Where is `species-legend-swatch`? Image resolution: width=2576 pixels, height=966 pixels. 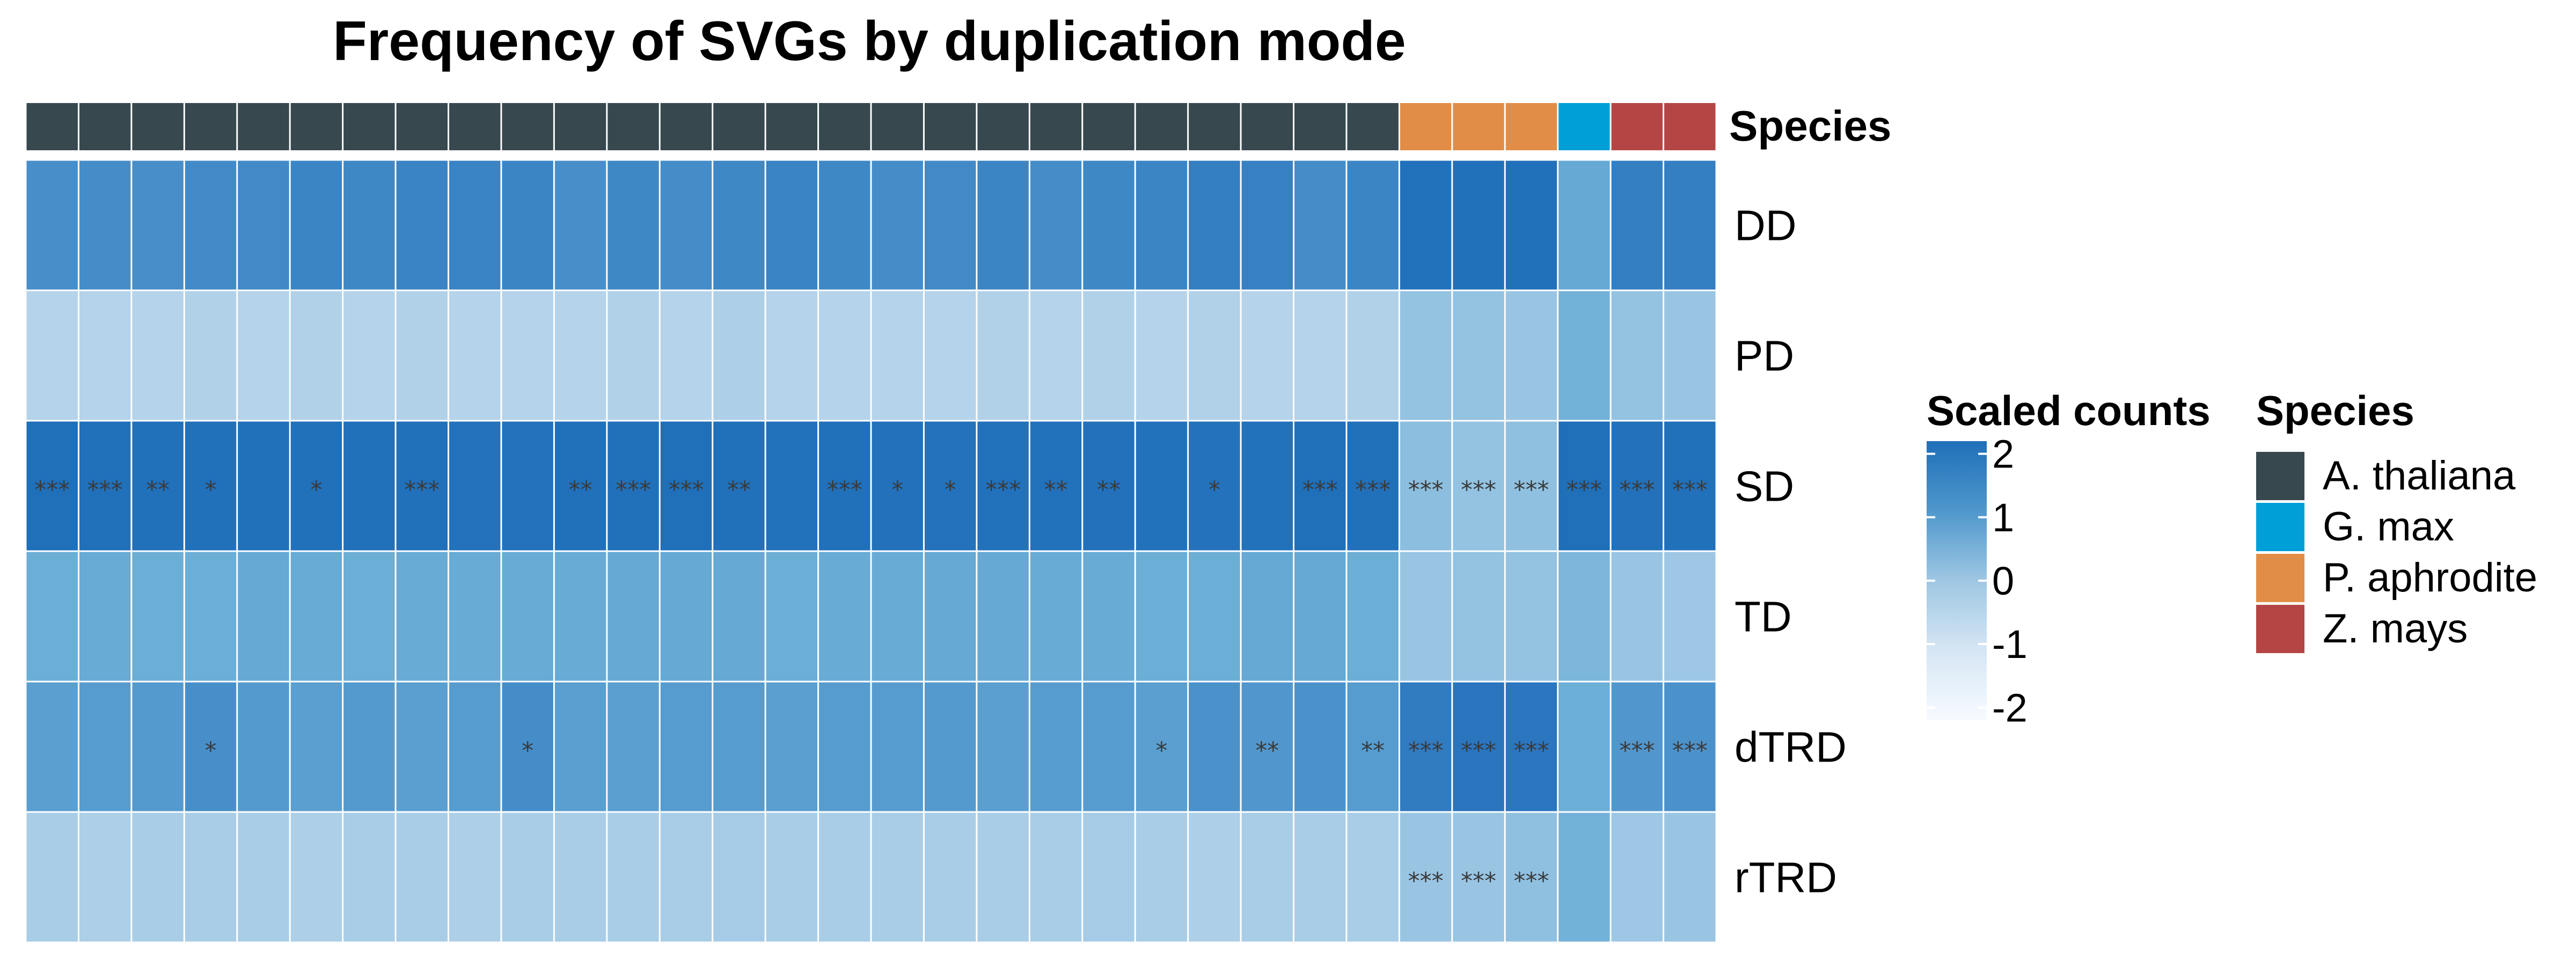 species-legend-swatch is located at coordinates (2280, 629).